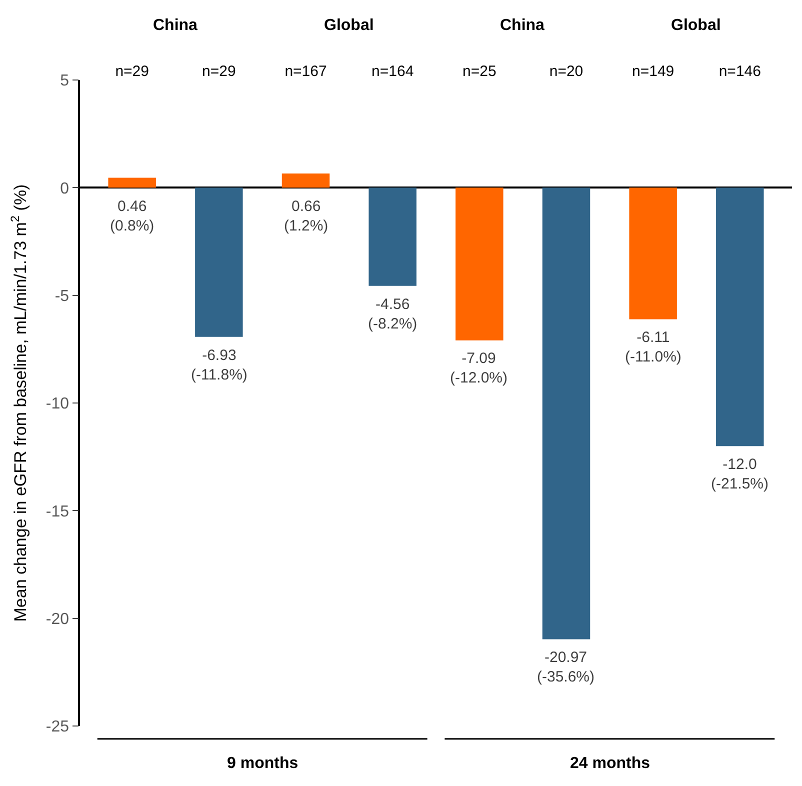 The width and height of the screenshot is (802, 786). What do you see at coordinates (62, 296) in the screenshot?
I see `y-tick-label: -5` at bounding box center [62, 296].